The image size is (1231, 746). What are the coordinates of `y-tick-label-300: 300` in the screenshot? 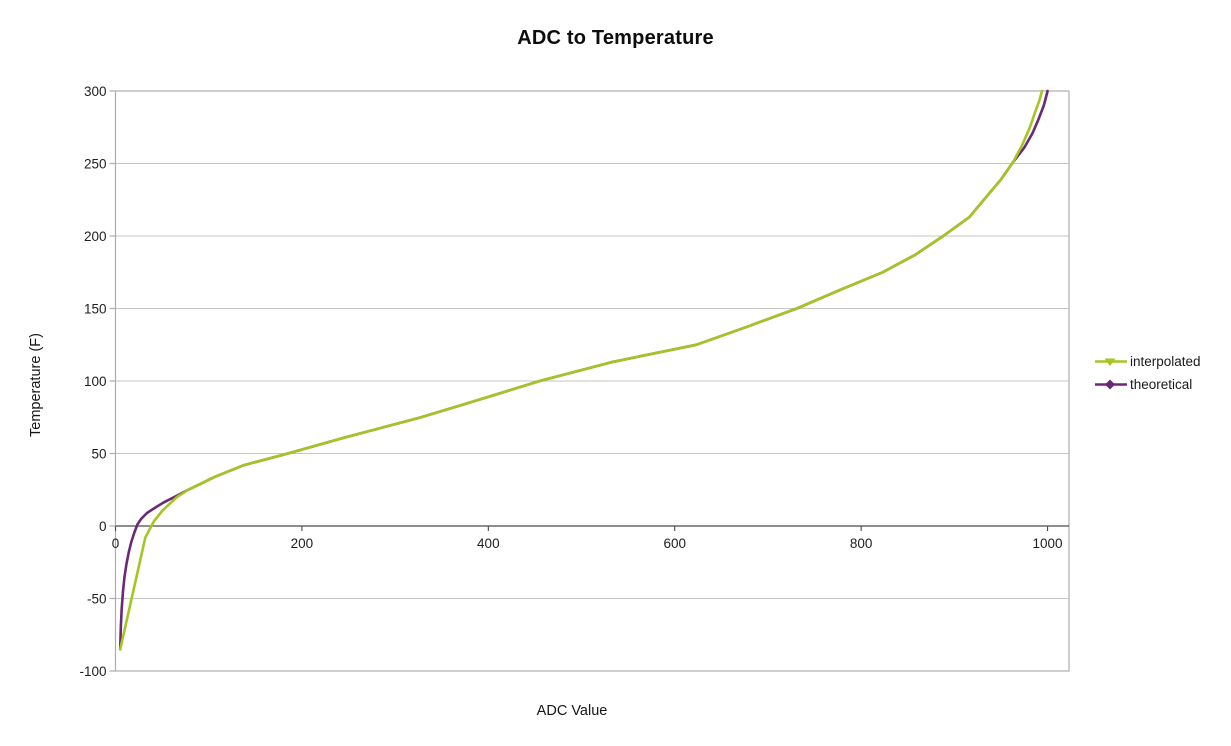 It's located at (95, 91).